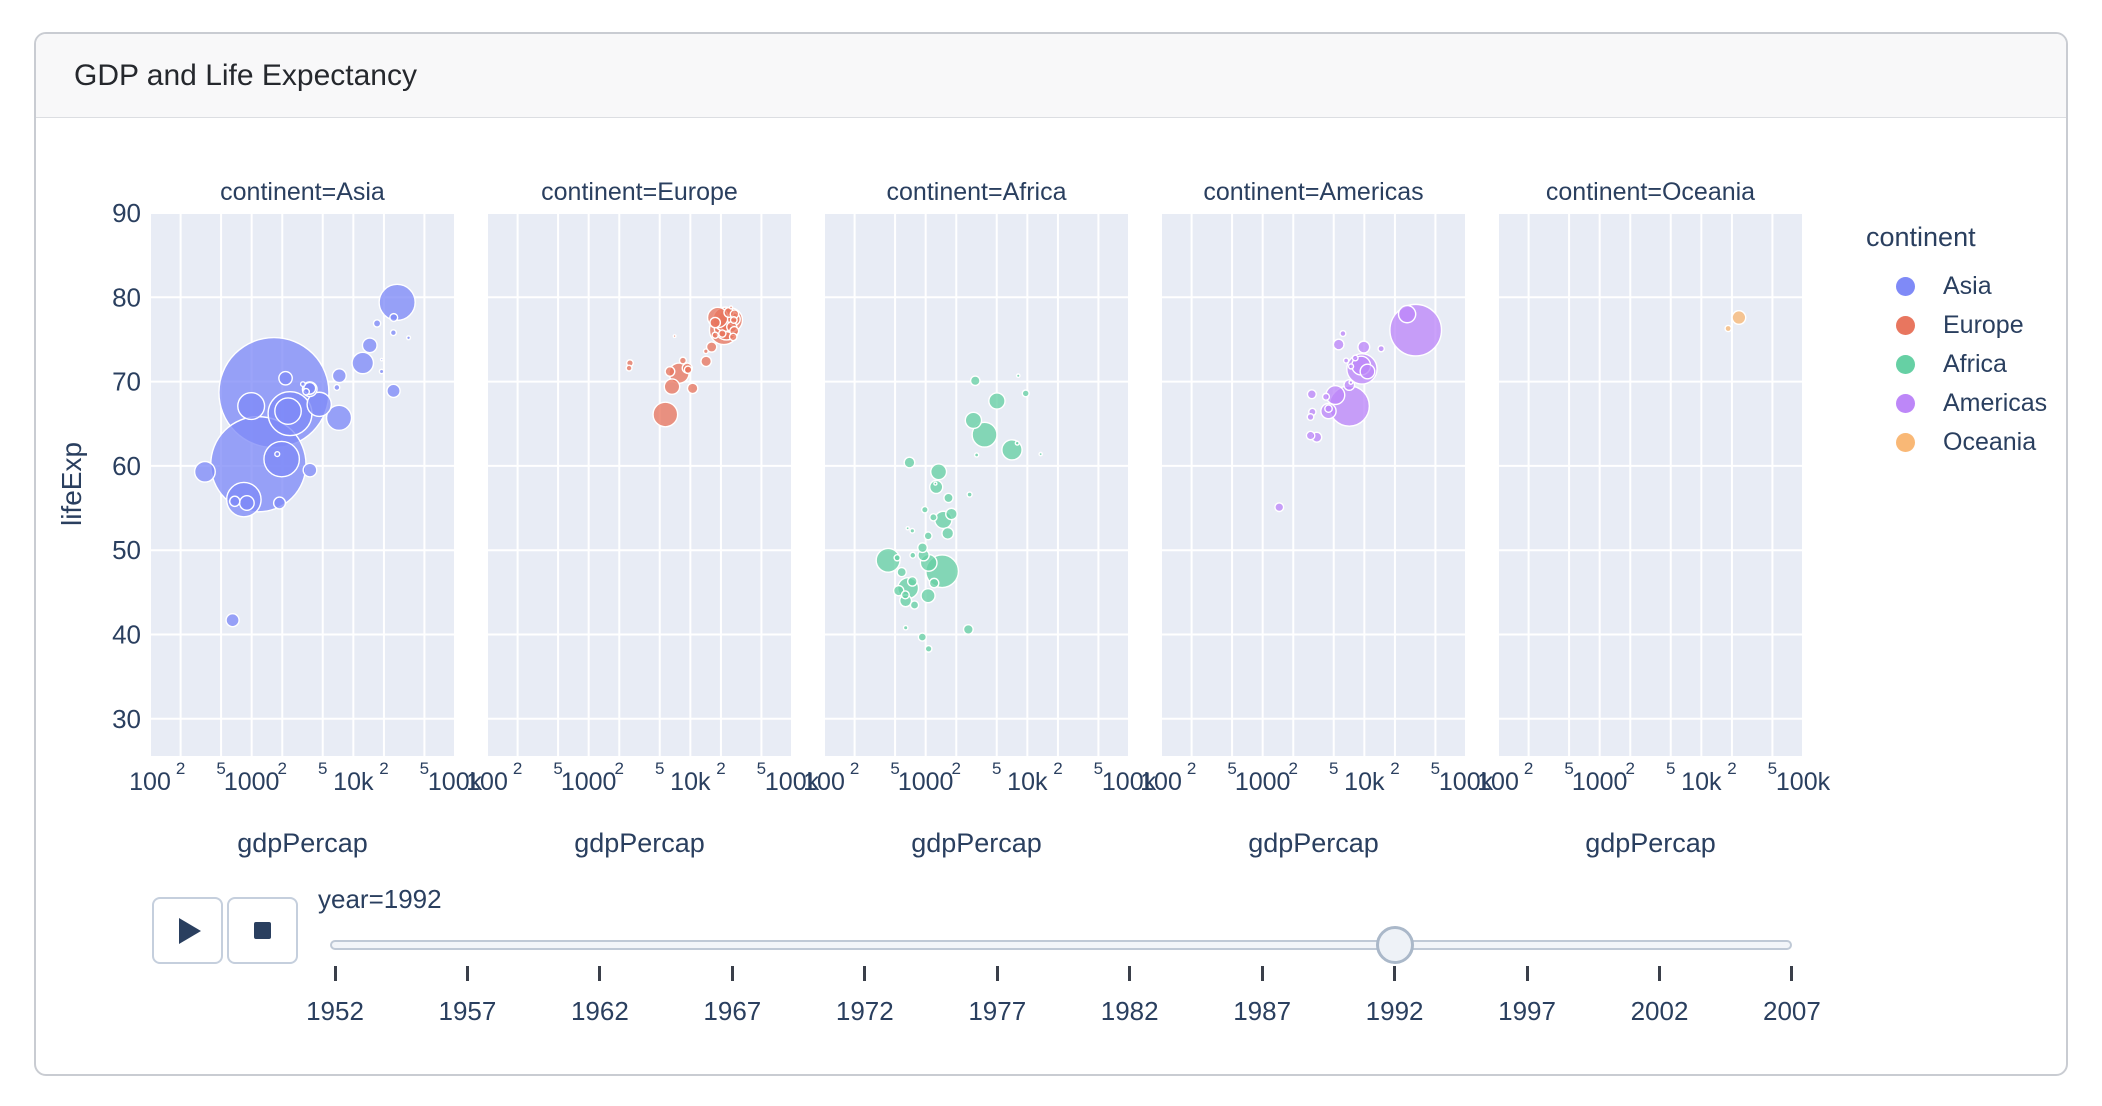 This screenshot has height=1106, width=2102. What do you see at coordinates (187, 930) in the screenshot?
I see `play-button` at bounding box center [187, 930].